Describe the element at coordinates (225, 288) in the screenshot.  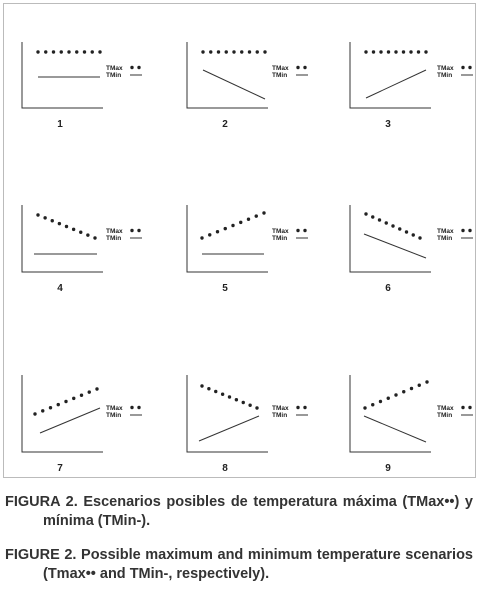
I see `panel-label: 5` at that location.